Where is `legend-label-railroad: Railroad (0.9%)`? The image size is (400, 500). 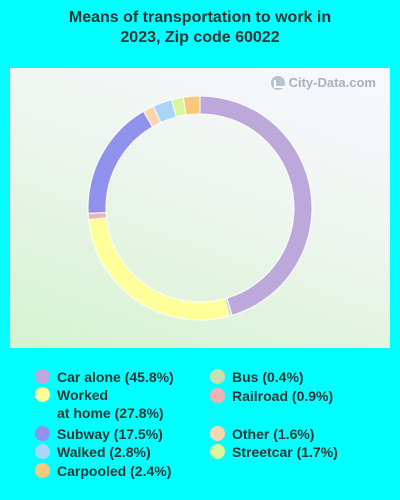 legend-label-railroad: Railroad (0.9%) is located at coordinates (283, 396).